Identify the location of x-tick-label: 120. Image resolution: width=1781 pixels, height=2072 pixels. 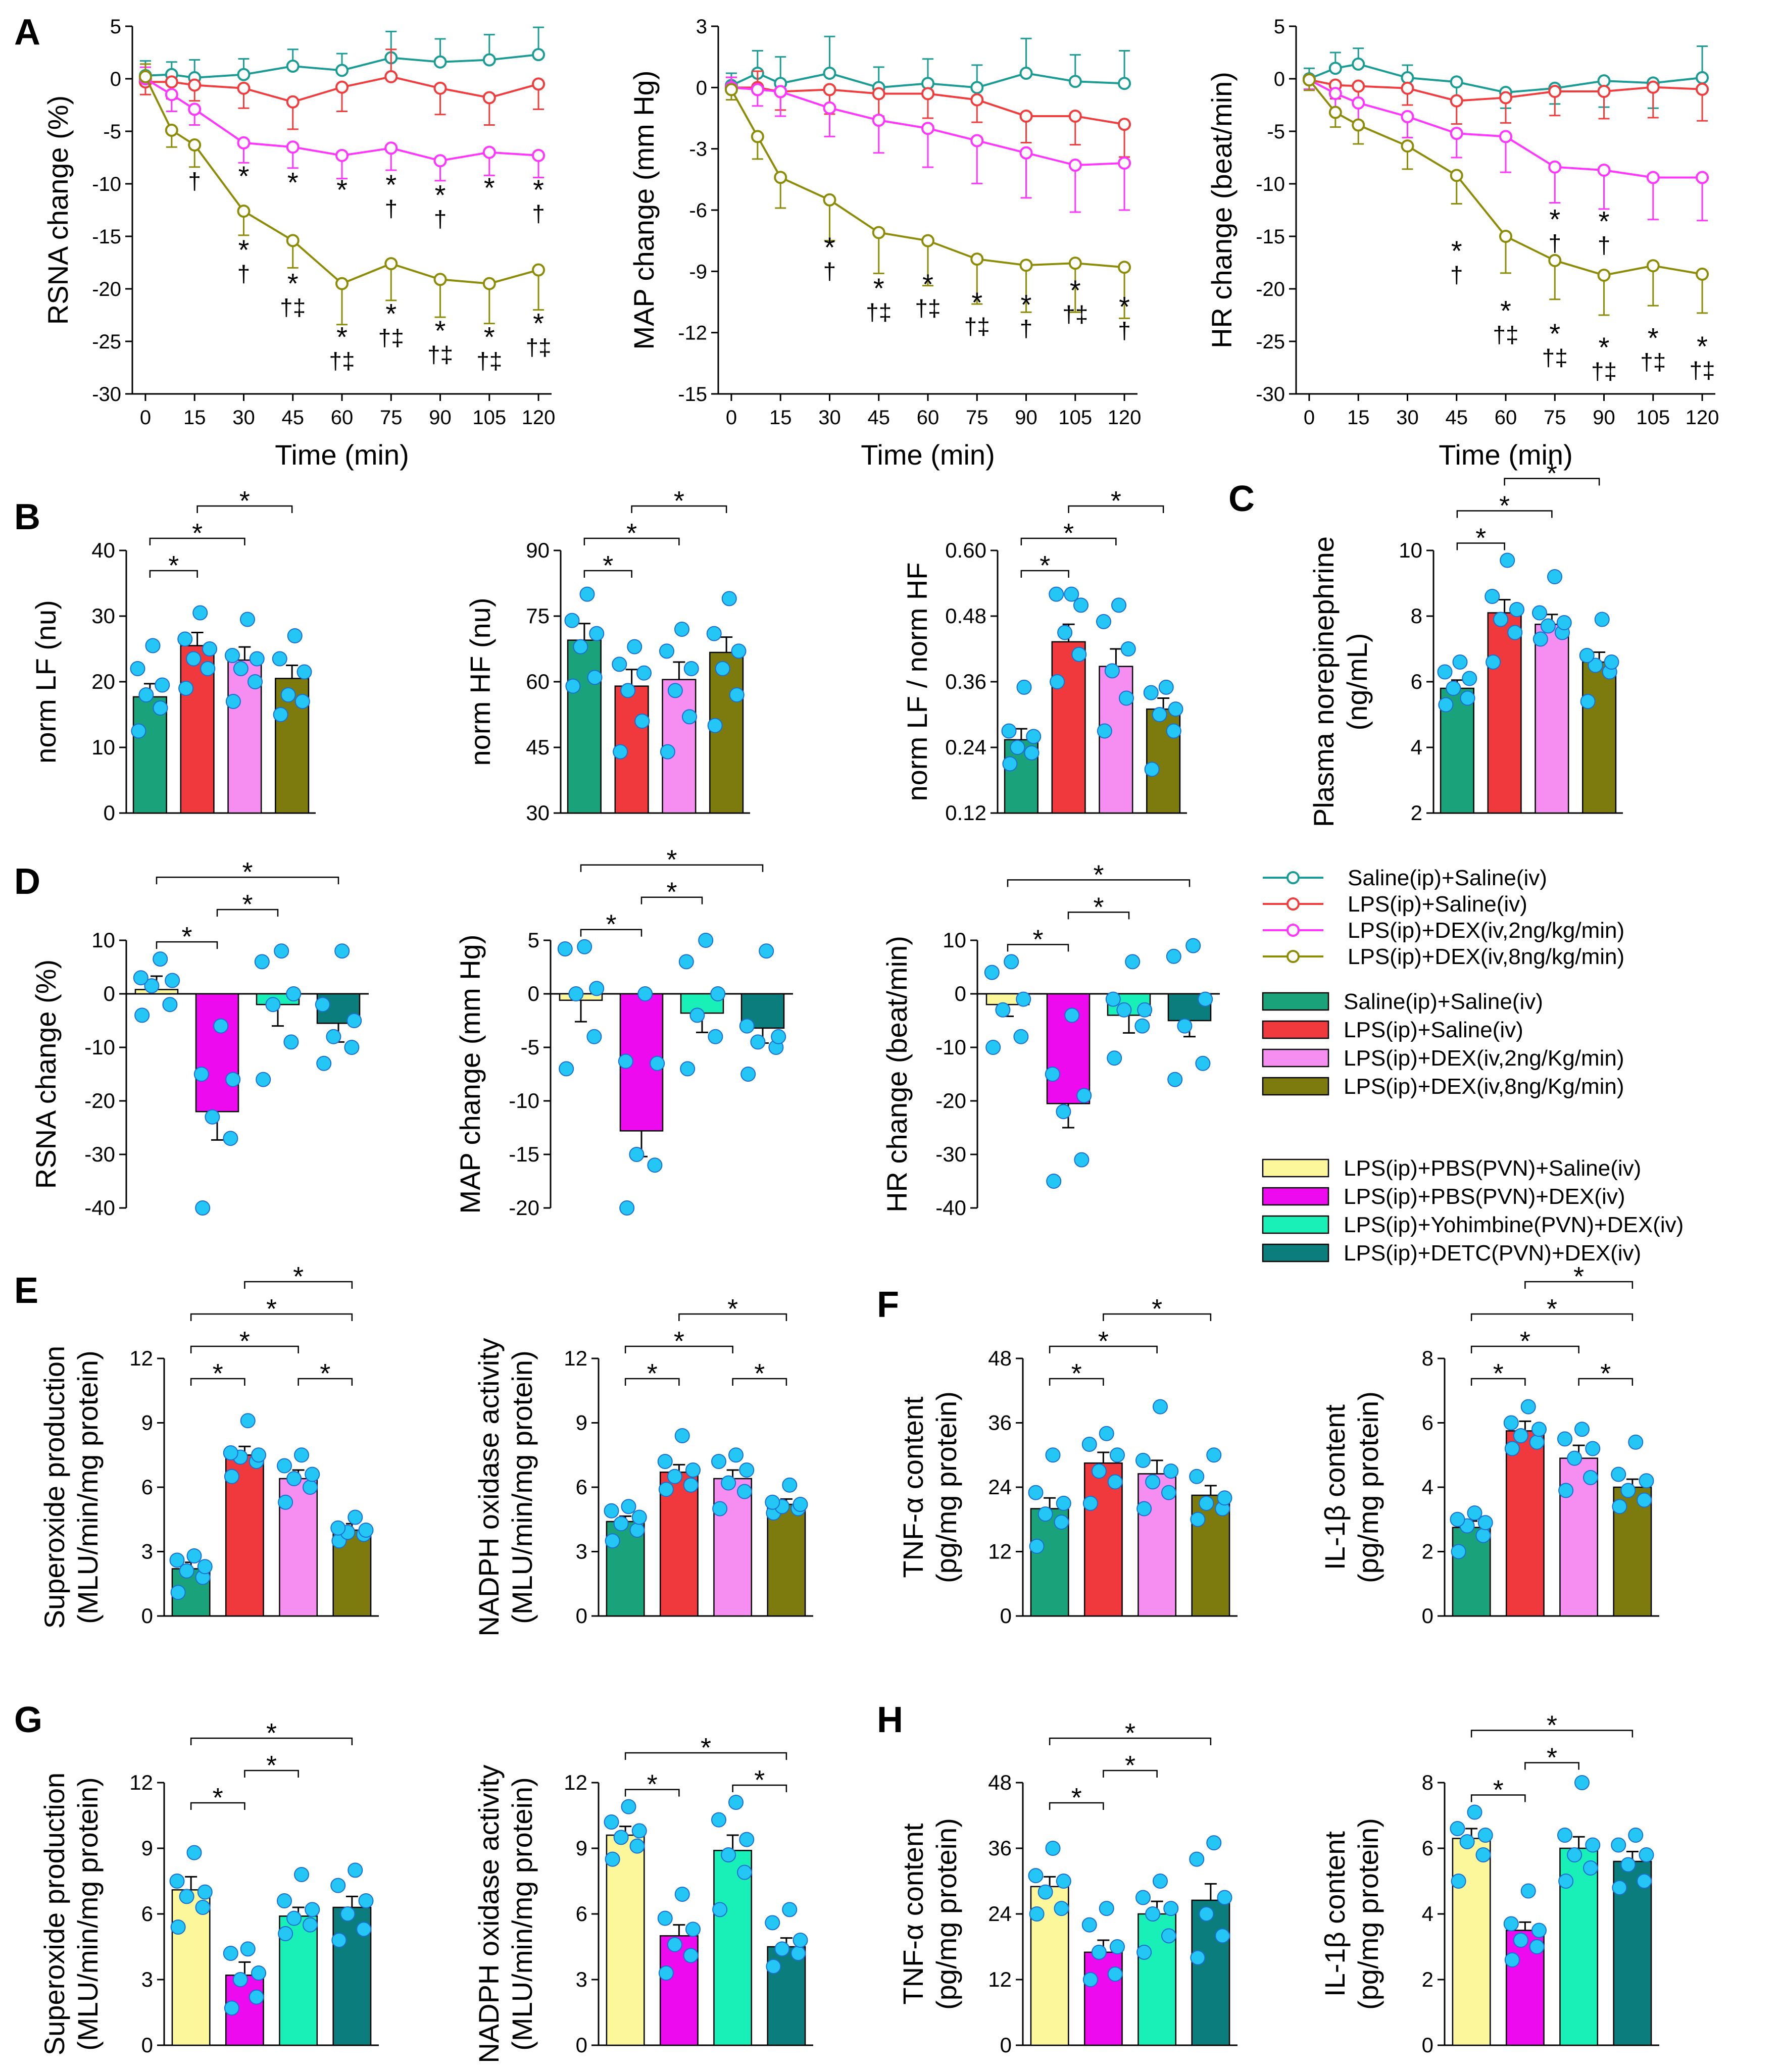
(539, 418).